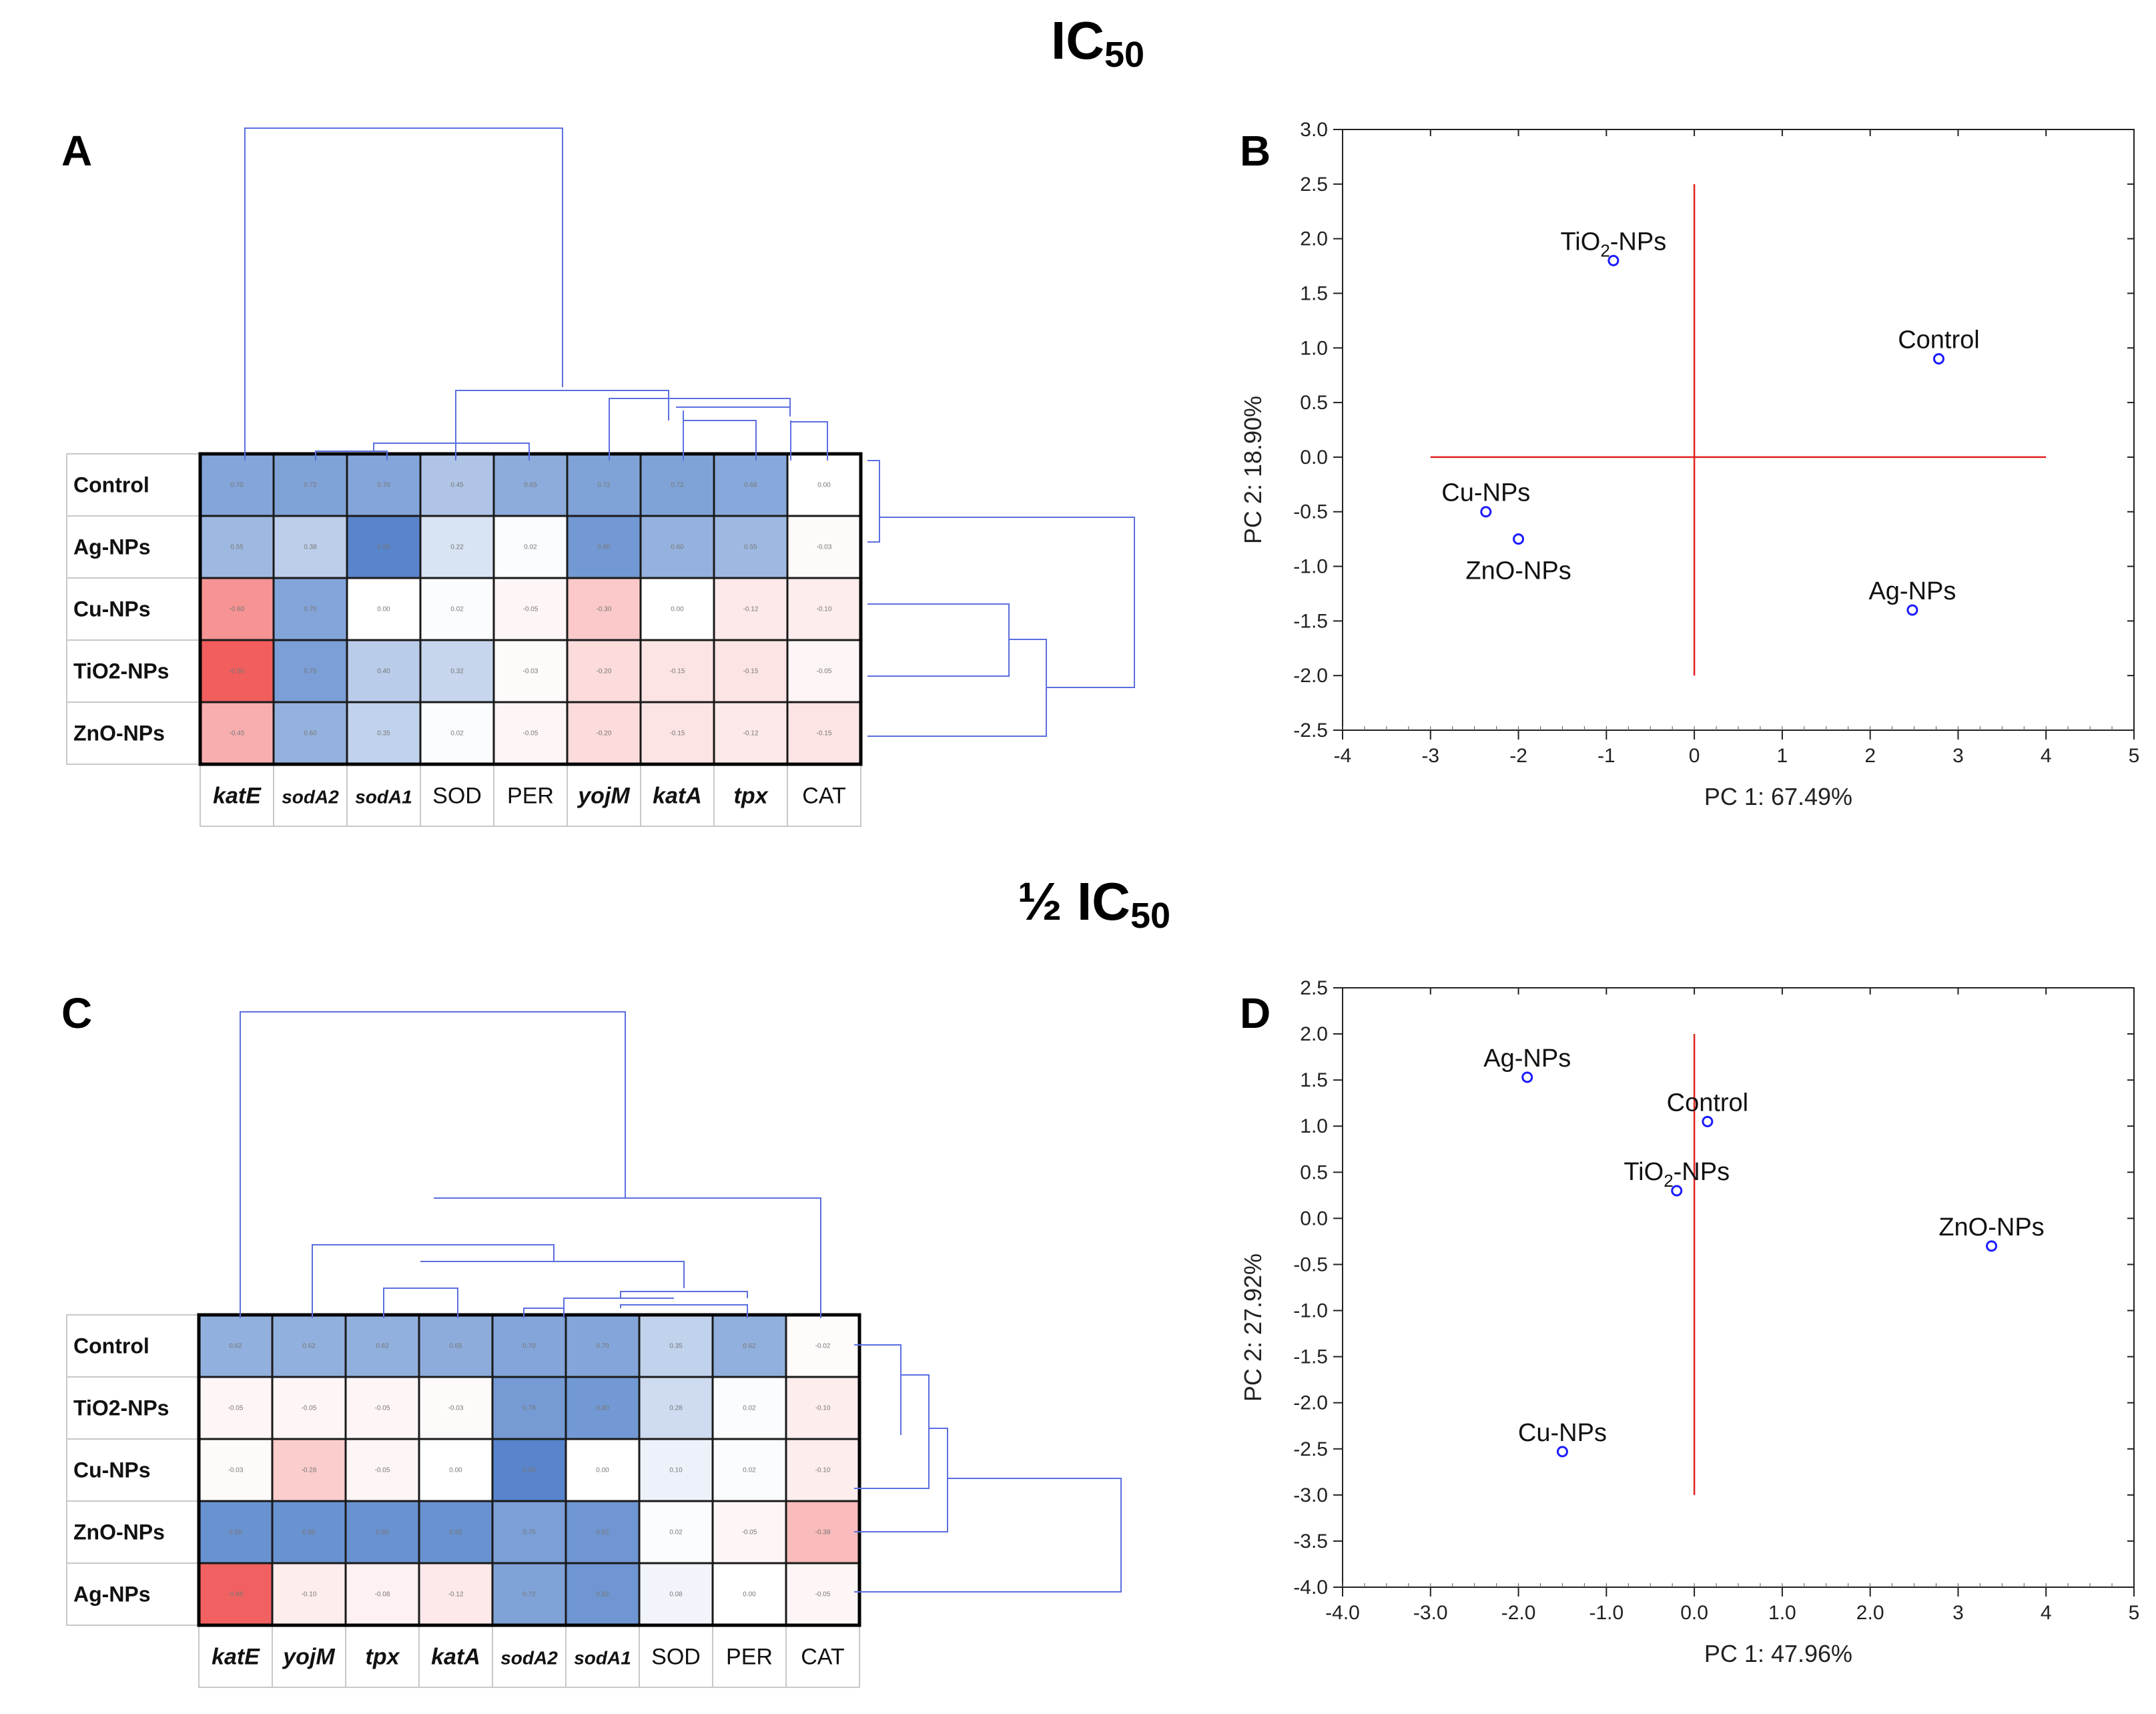  Describe the element at coordinates (529, 1532) in the screenshot. I see `heatmap-cell-value: 0.75` at that location.